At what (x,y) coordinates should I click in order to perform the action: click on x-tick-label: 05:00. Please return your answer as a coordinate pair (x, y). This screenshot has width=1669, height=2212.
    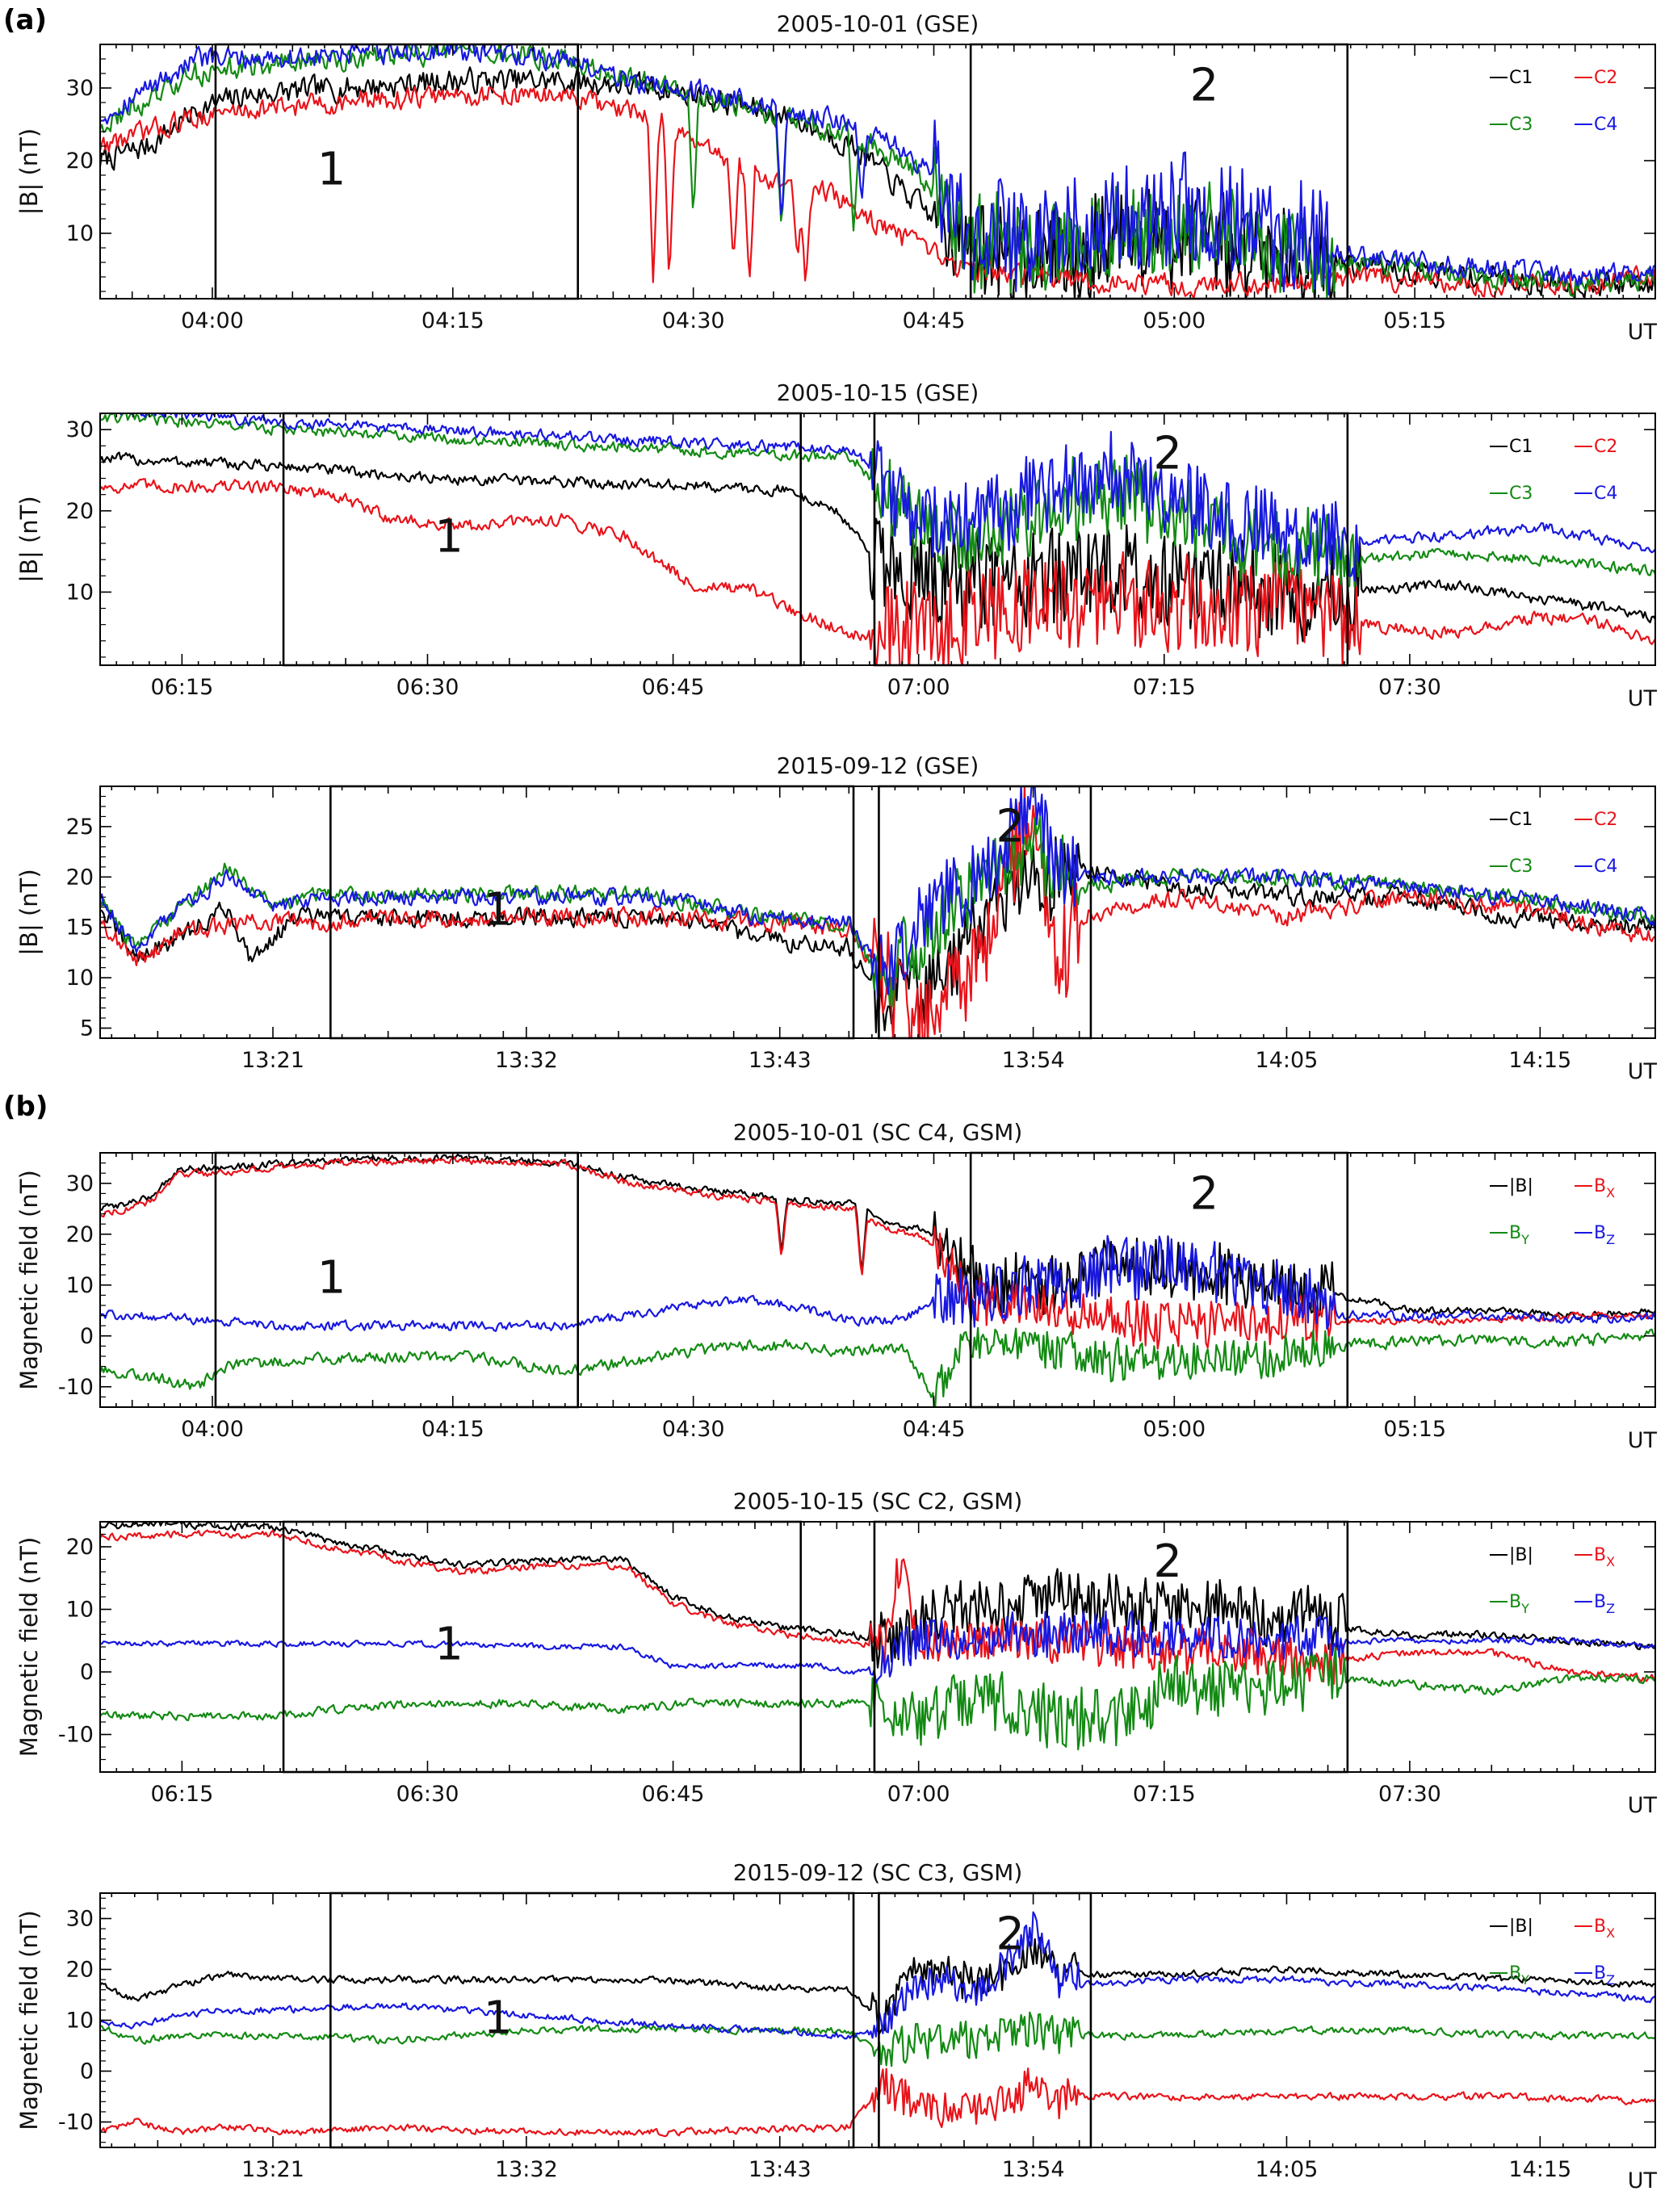
    Looking at the image, I should click on (1174, 1429).